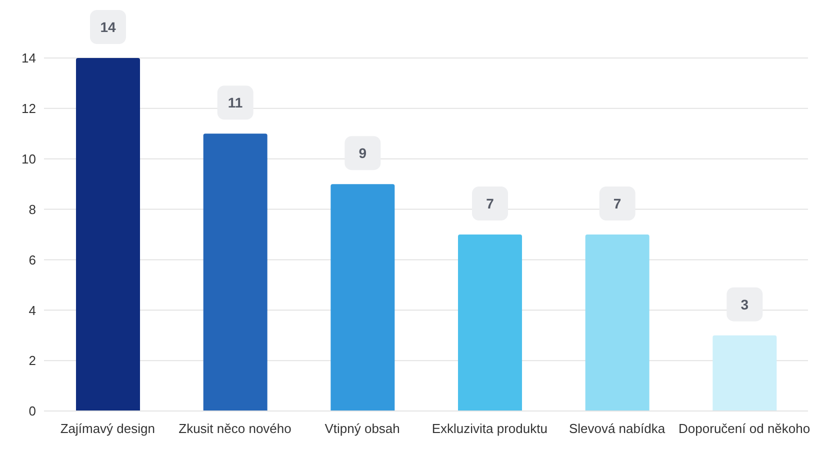 The image size is (826, 475). I want to click on y-tick-label: 2, so click(32, 360).